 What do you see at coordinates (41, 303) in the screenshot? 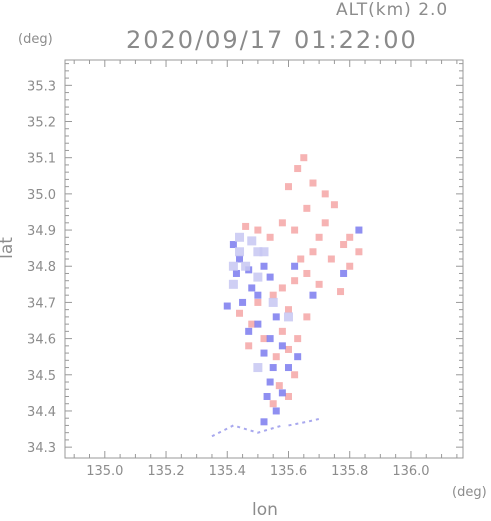
I see `y-tick-label: 34.7` at bounding box center [41, 303].